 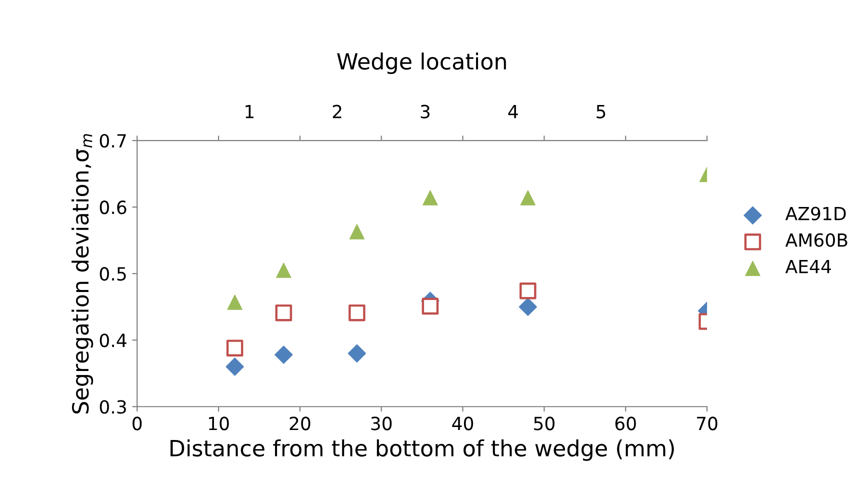 What do you see at coordinates (707, 423) in the screenshot?
I see `x-tick-label: 70` at bounding box center [707, 423].